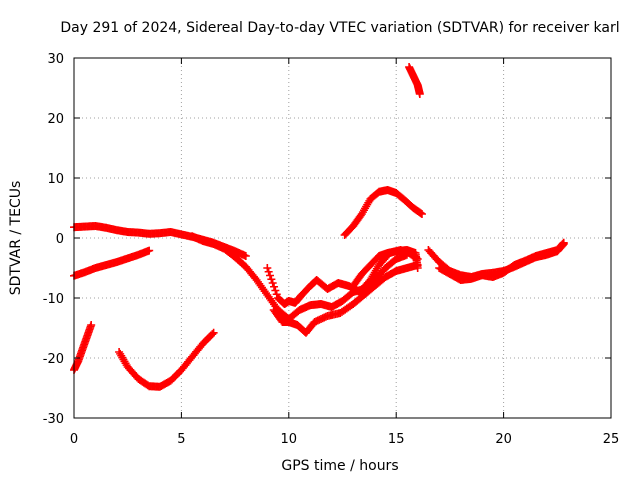 The image size is (640, 480). Describe the element at coordinates (55, 179) in the screenshot. I see `y-tick-label: 10` at that location.